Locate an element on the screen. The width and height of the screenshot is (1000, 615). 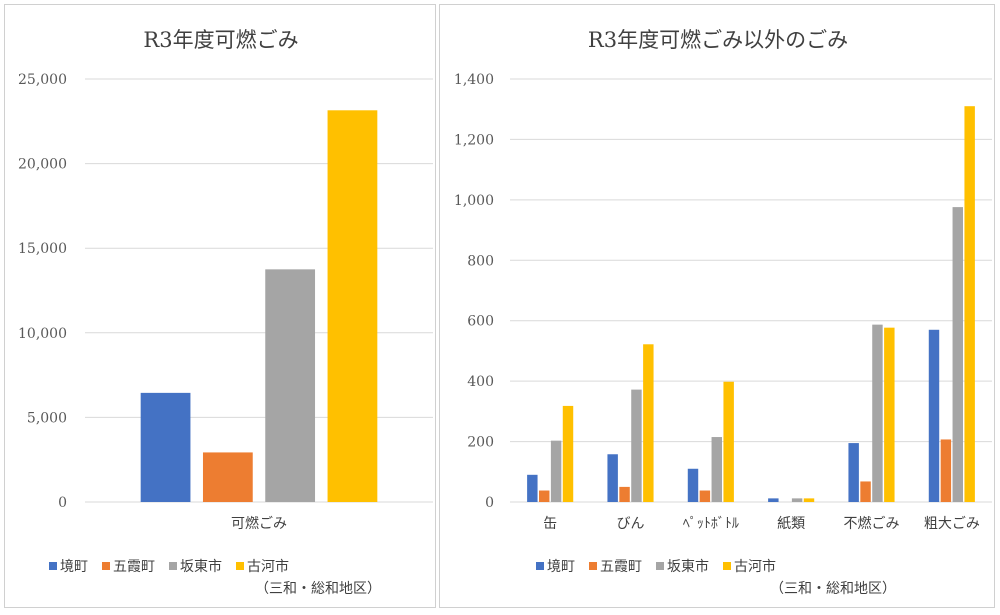
x-category-label: 缶 is located at coordinates (550, 524).